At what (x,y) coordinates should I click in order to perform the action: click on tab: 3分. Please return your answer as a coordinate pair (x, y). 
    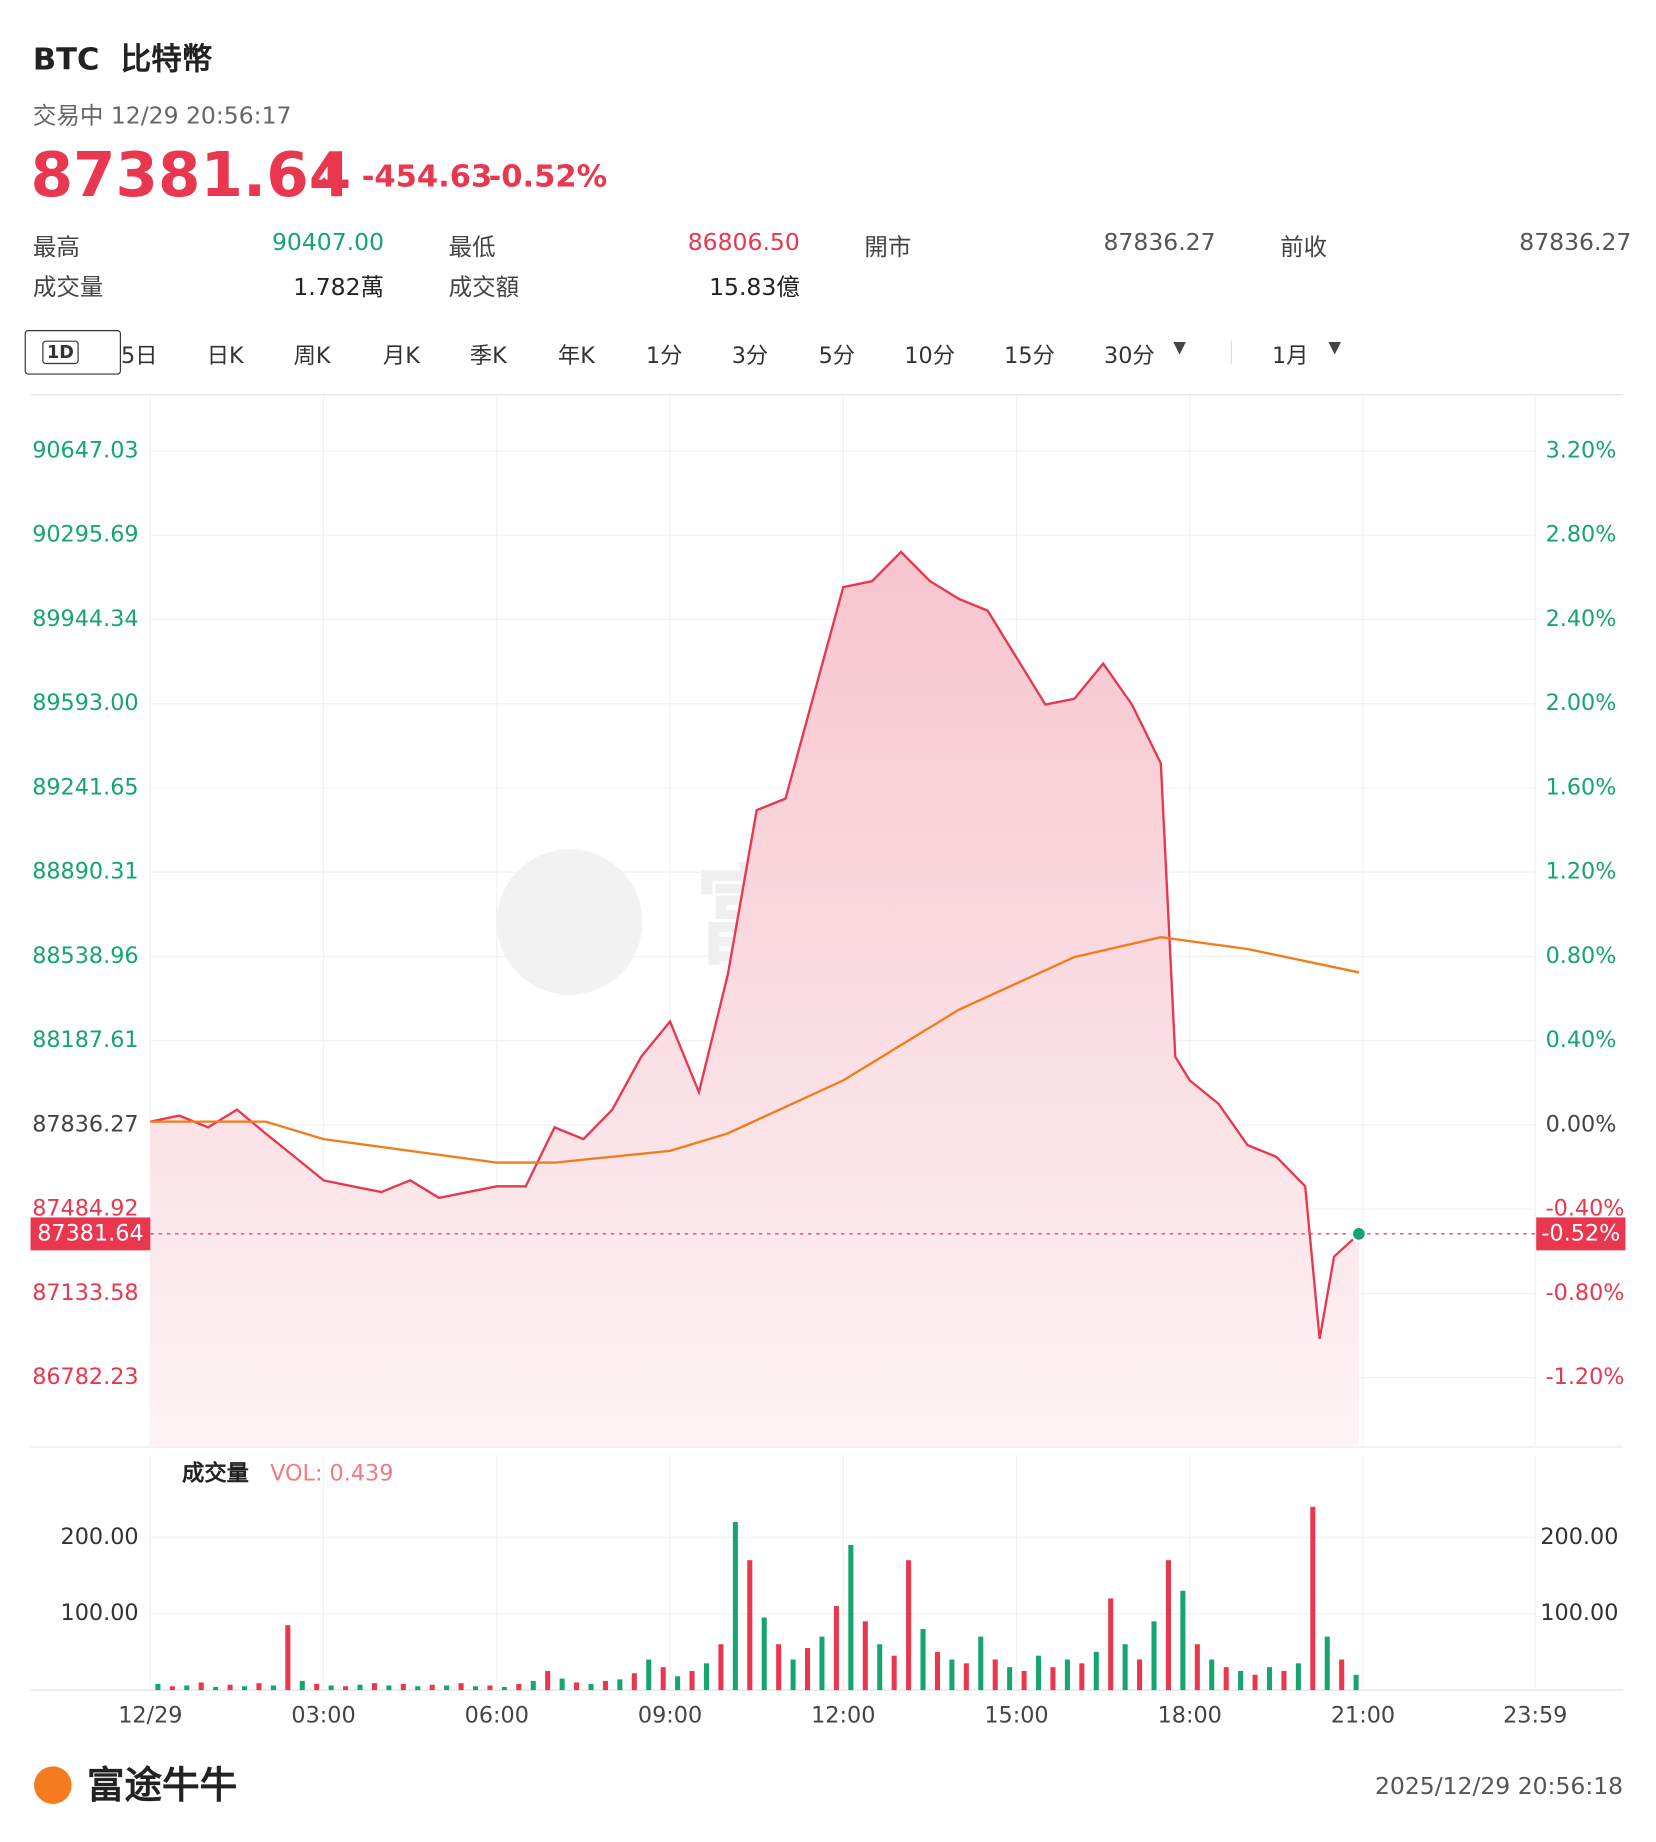
    Looking at the image, I should click on (750, 355).